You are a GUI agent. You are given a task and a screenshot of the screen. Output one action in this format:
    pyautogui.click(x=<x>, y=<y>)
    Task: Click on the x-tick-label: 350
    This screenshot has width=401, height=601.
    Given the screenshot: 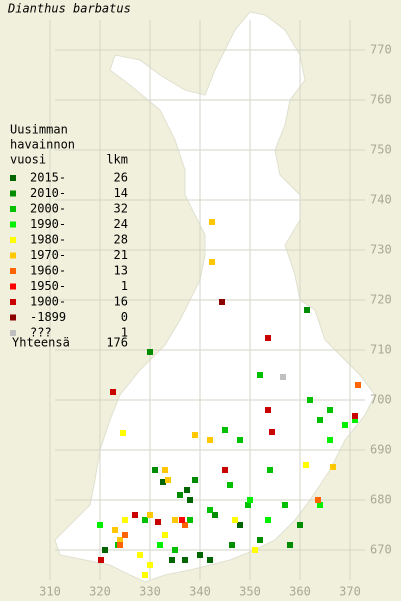 What is the action you would take?
    pyautogui.click(x=250, y=592)
    